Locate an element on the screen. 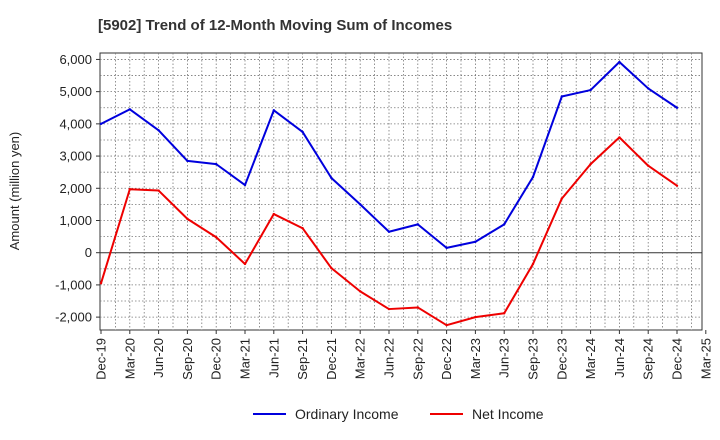 The height and width of the screenshot is (440, 720). legend: Ordinary Income Net Income is located at coordinates (398, 414).